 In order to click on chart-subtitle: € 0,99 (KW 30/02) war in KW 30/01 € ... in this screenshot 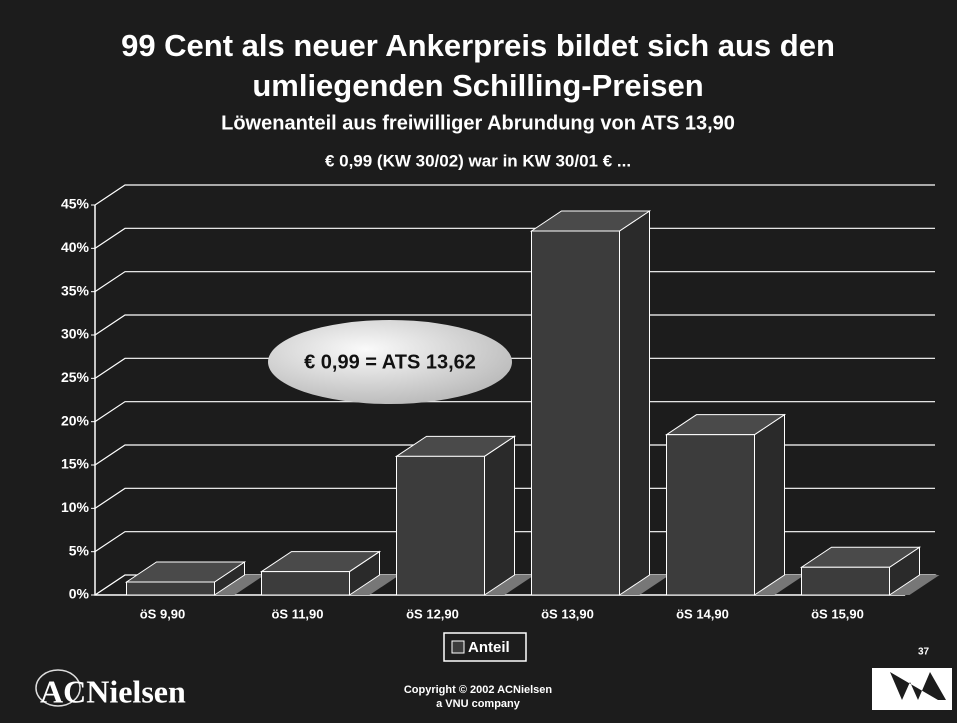, I will do `click(478, 160)`.